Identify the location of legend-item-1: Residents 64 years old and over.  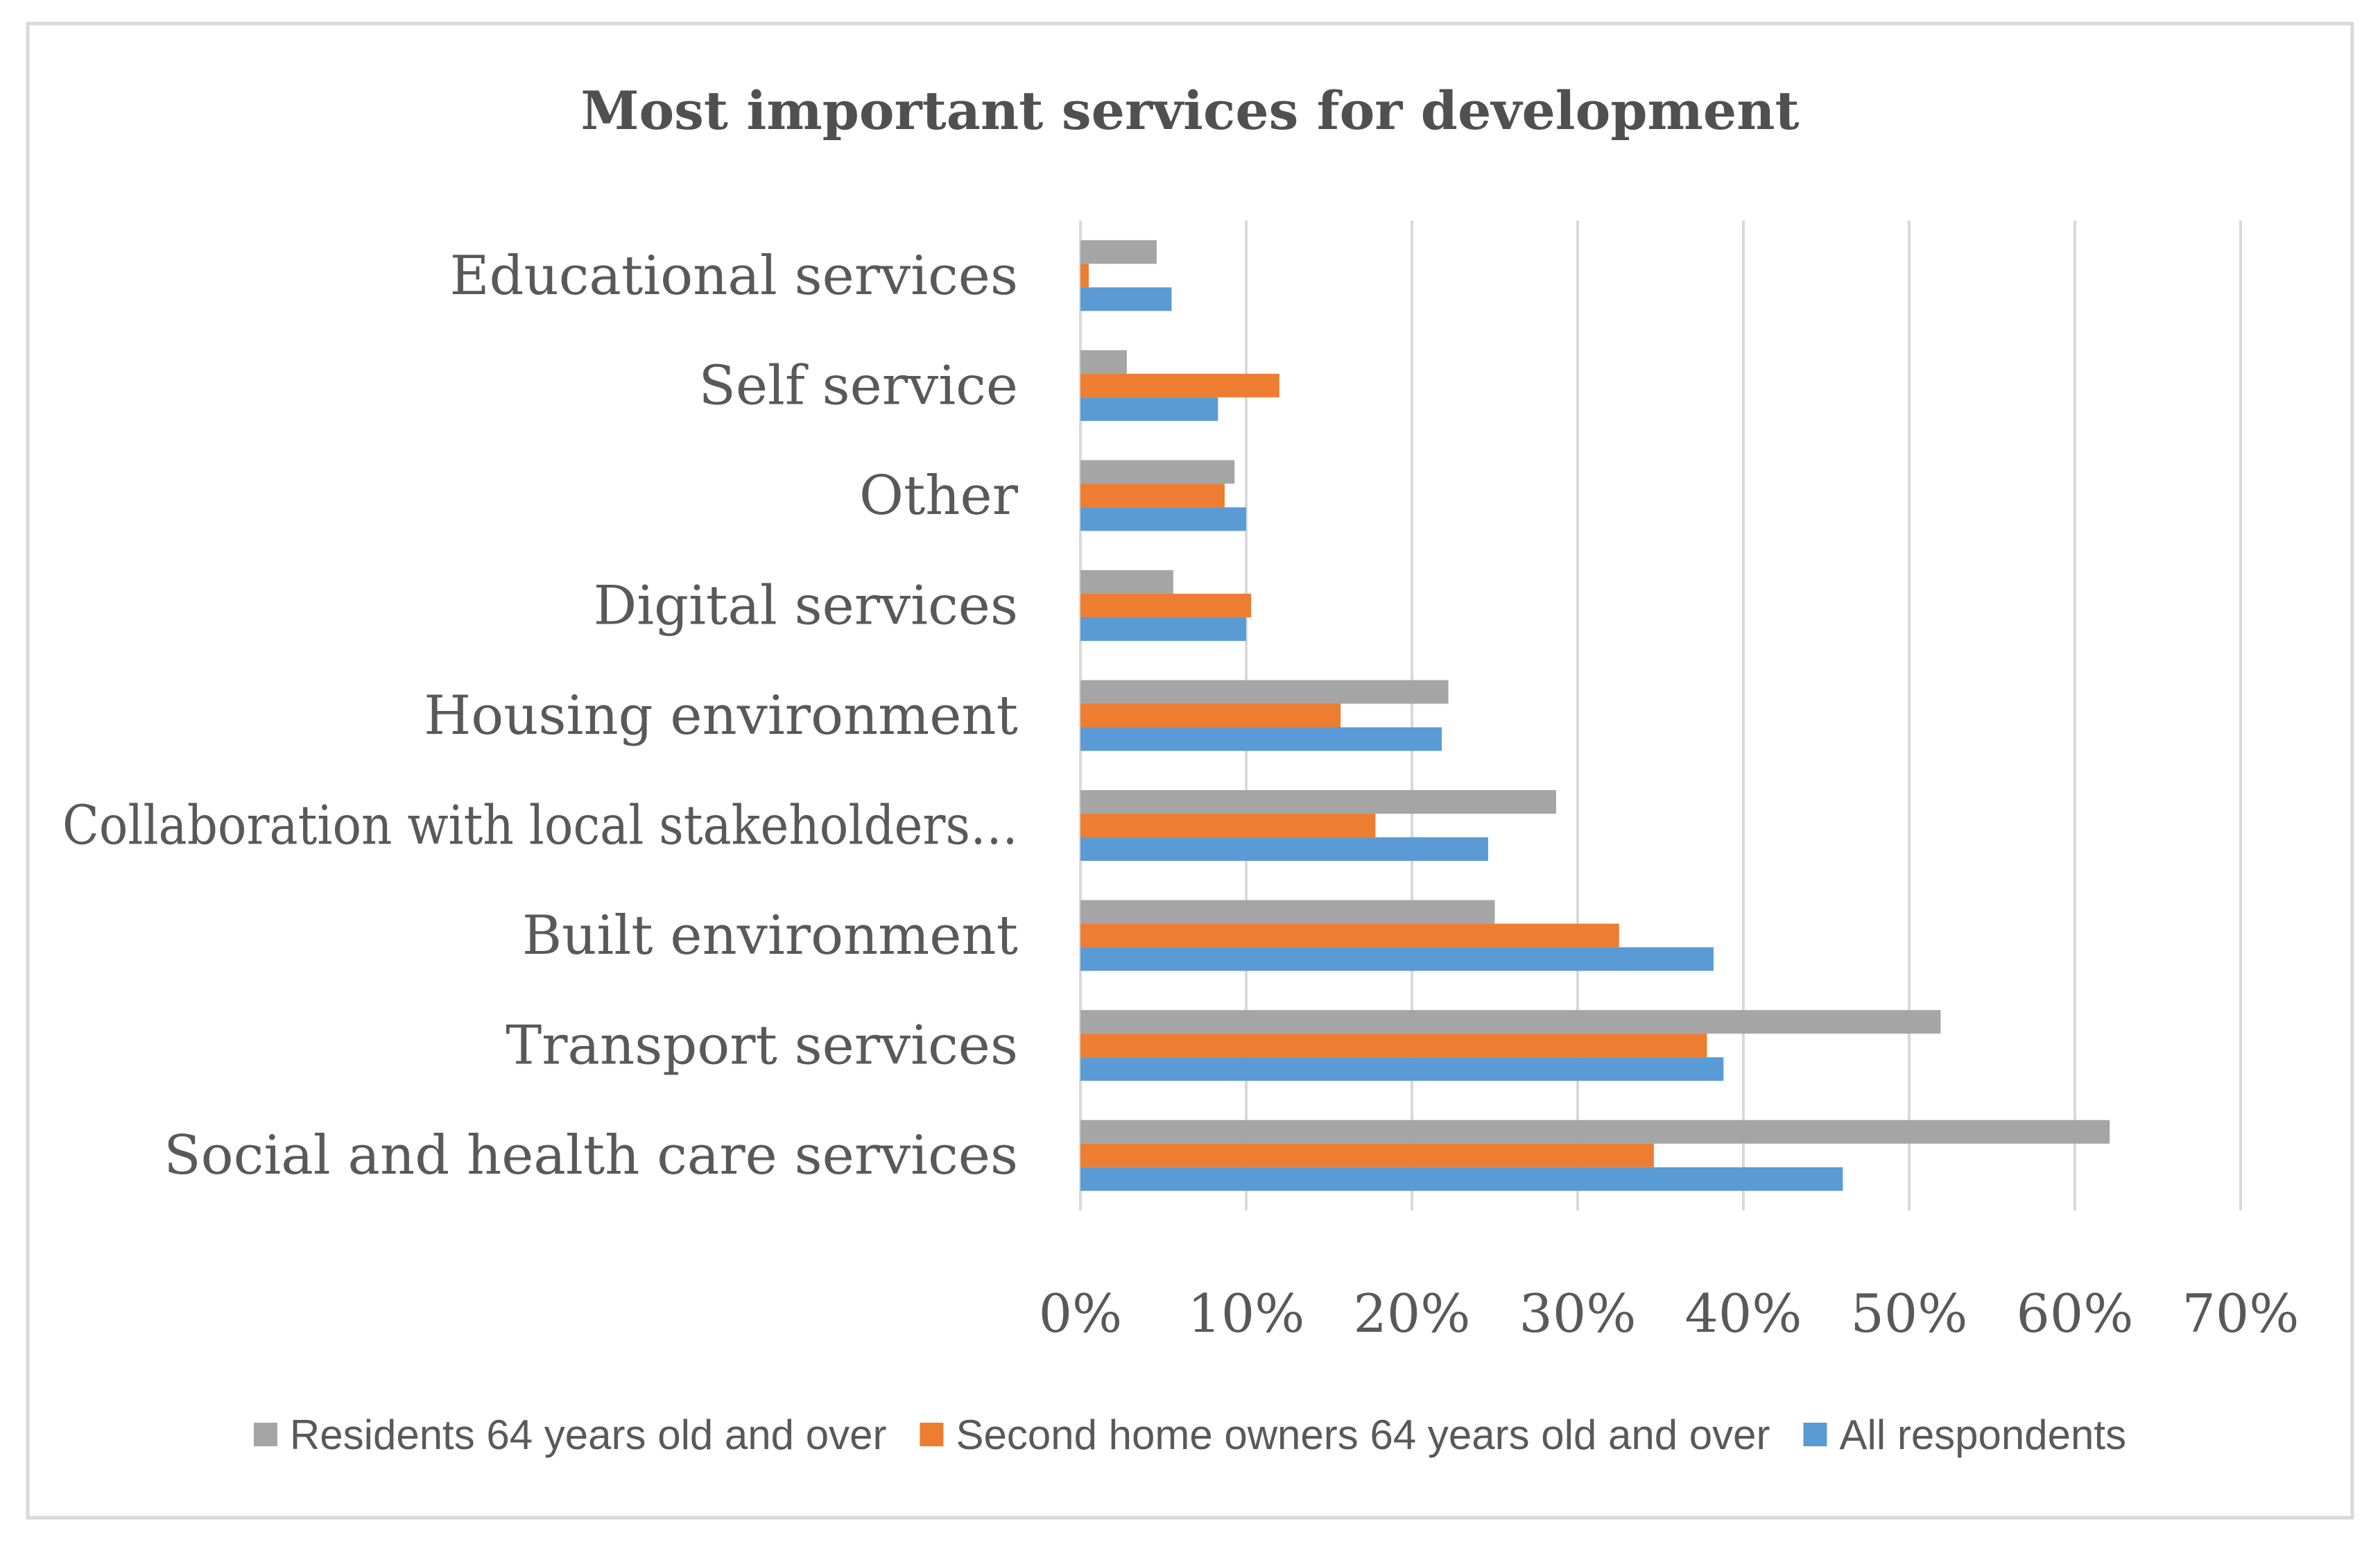
(570, 1435).